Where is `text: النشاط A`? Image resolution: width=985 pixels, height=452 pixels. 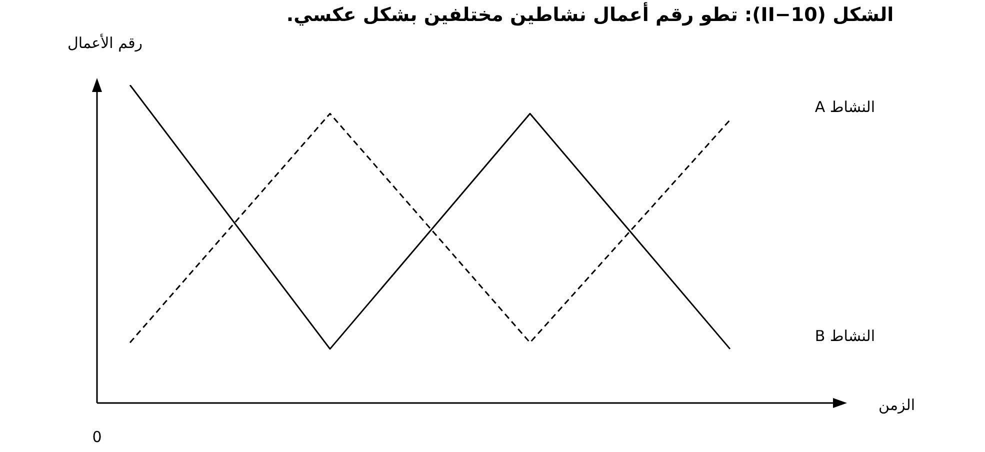
text: النشاط A is located at coordinates (844, 107).